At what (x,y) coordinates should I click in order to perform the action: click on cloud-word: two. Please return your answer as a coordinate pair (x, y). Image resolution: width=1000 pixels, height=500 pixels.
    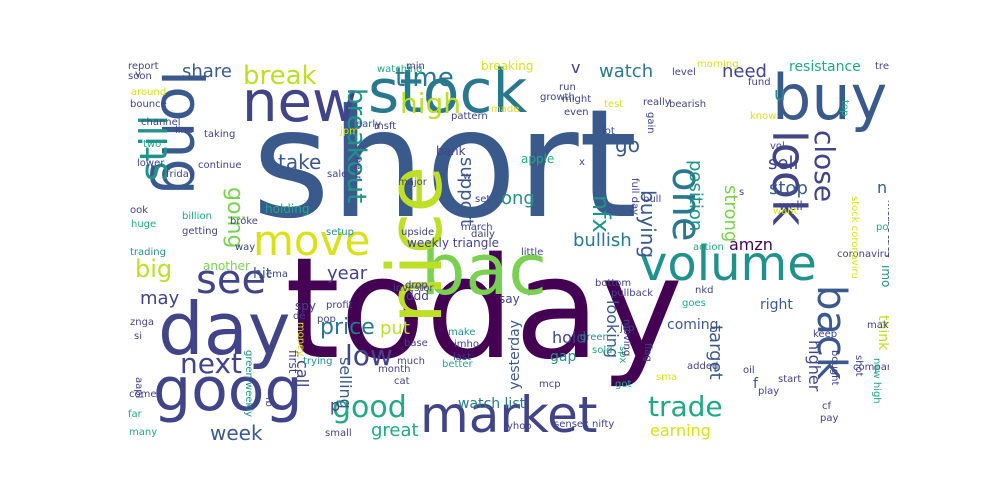
    Looking at the image, I should click on (152, 144).